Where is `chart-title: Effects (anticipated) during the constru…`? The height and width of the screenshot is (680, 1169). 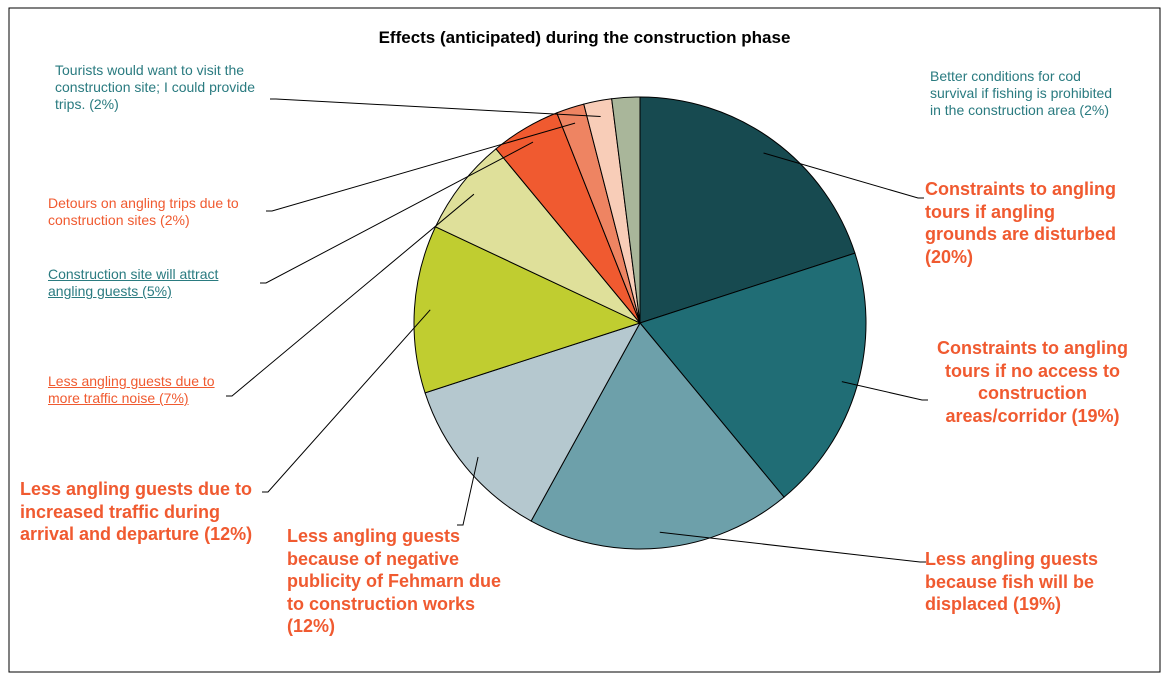
chart-title: Effects (anticipated) during the constru… is located at coordinates (584, 37).